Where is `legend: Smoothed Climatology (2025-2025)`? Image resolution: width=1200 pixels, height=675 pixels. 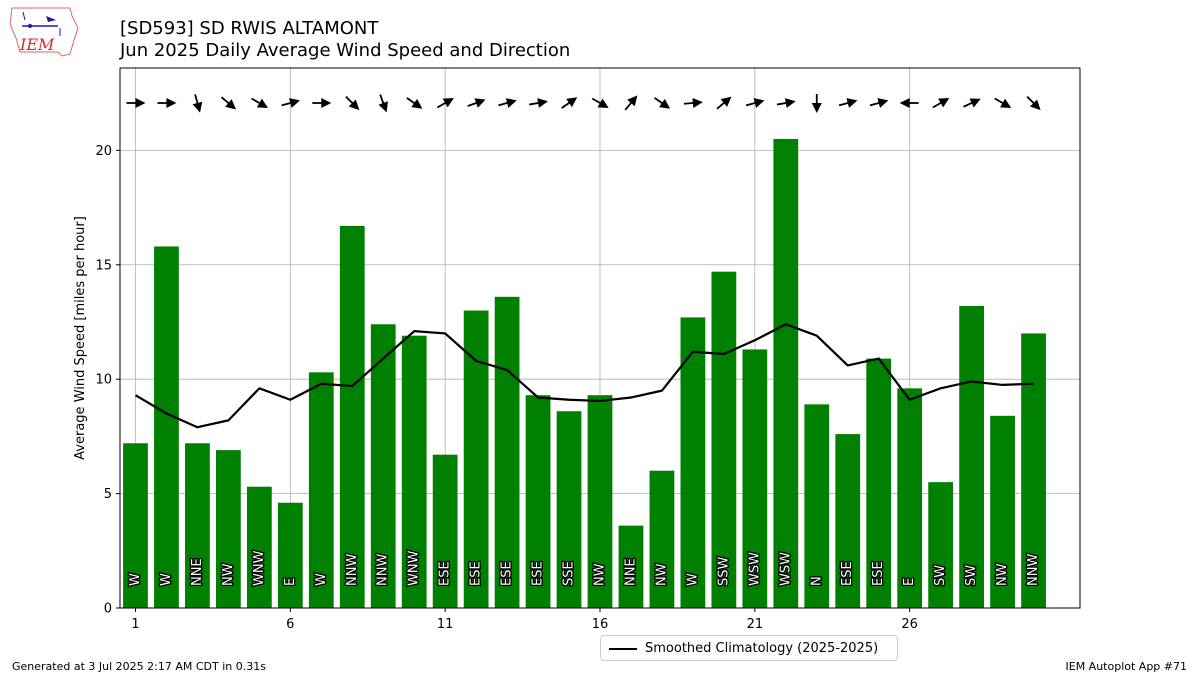
legend: Smoothed Climatology (2025-2025) is located at coordinates (749, 648).